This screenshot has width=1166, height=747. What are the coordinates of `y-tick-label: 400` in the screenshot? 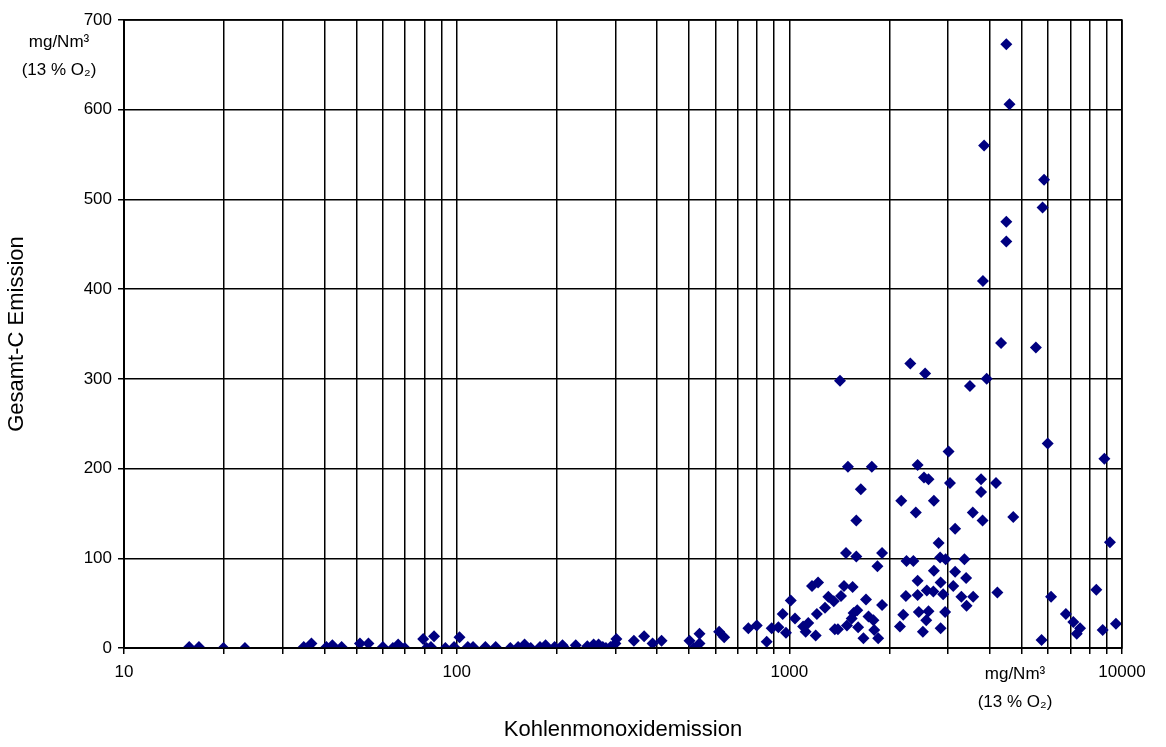 It's located at (97, 288).